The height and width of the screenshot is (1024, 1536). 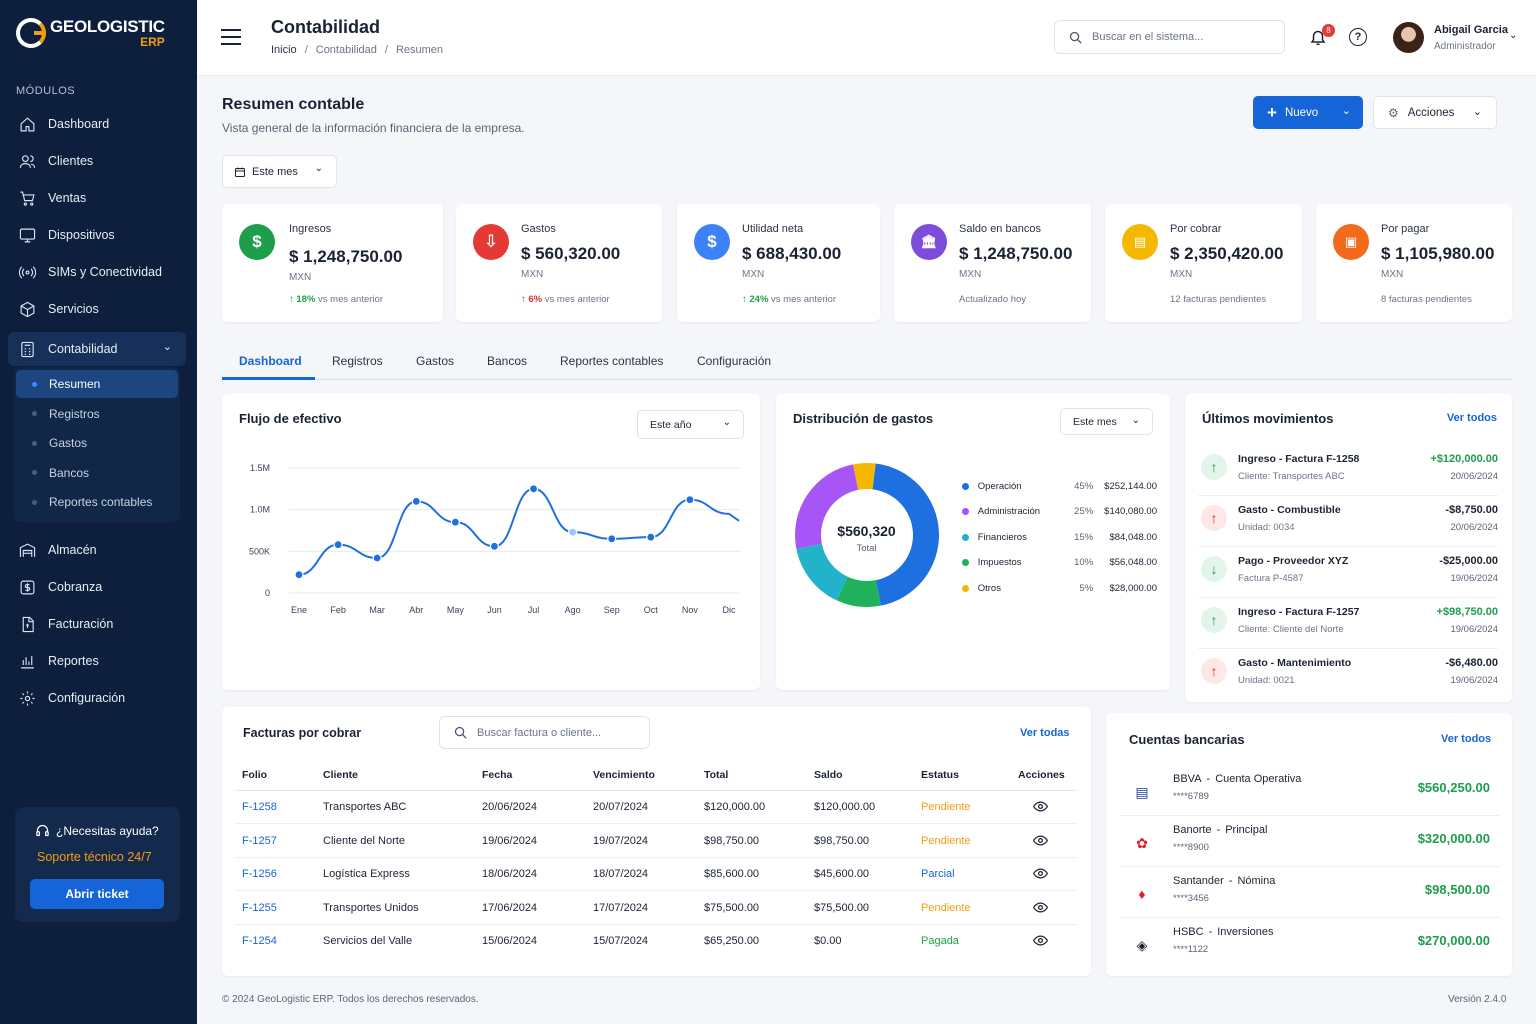 I want to click on column-header-vencimiento: Vencimiento, so click(x=624, y=775).